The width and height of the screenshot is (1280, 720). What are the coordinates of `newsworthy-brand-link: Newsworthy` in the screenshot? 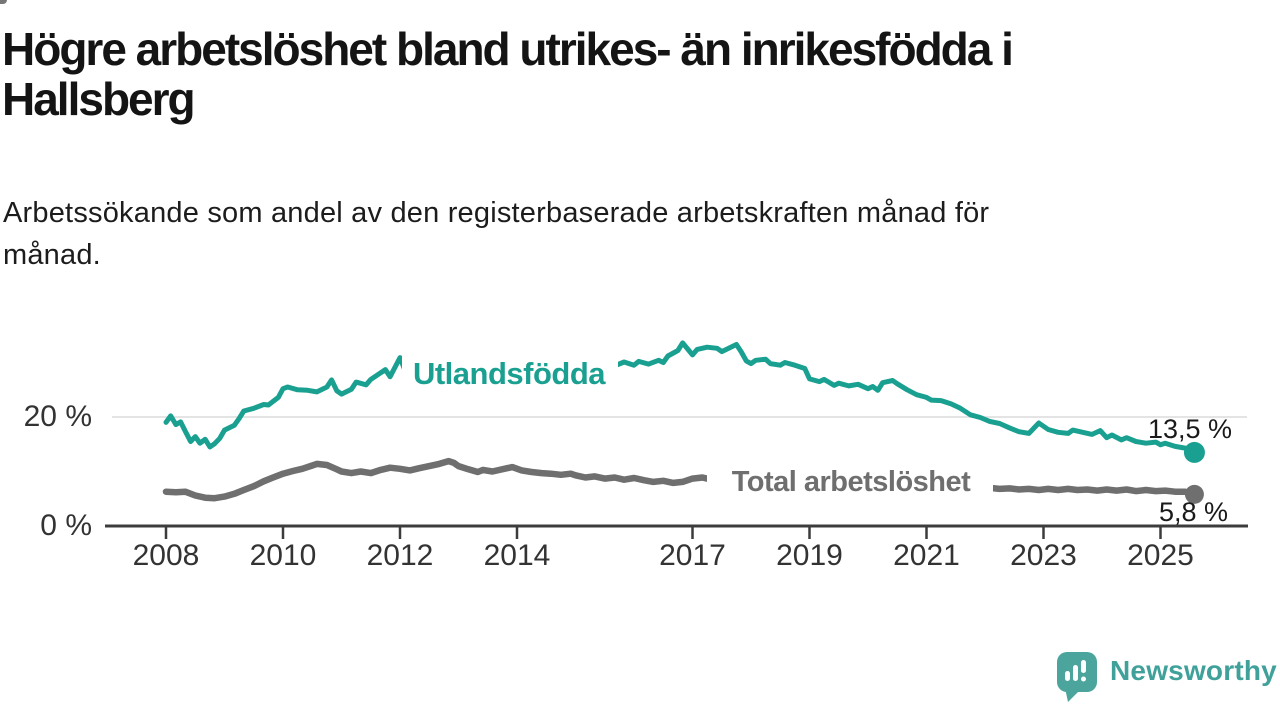 It's located at (1167, 677).